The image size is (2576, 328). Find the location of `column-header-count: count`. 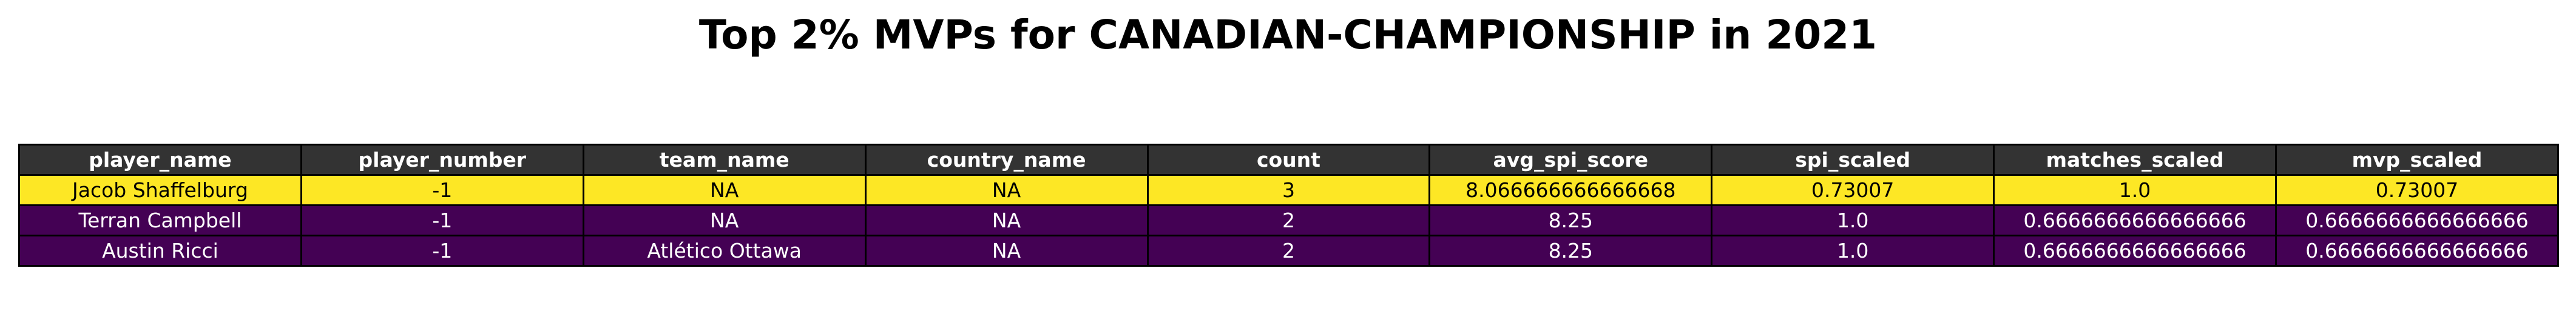

column-header-count: count is located at coordinates (1288, 160).